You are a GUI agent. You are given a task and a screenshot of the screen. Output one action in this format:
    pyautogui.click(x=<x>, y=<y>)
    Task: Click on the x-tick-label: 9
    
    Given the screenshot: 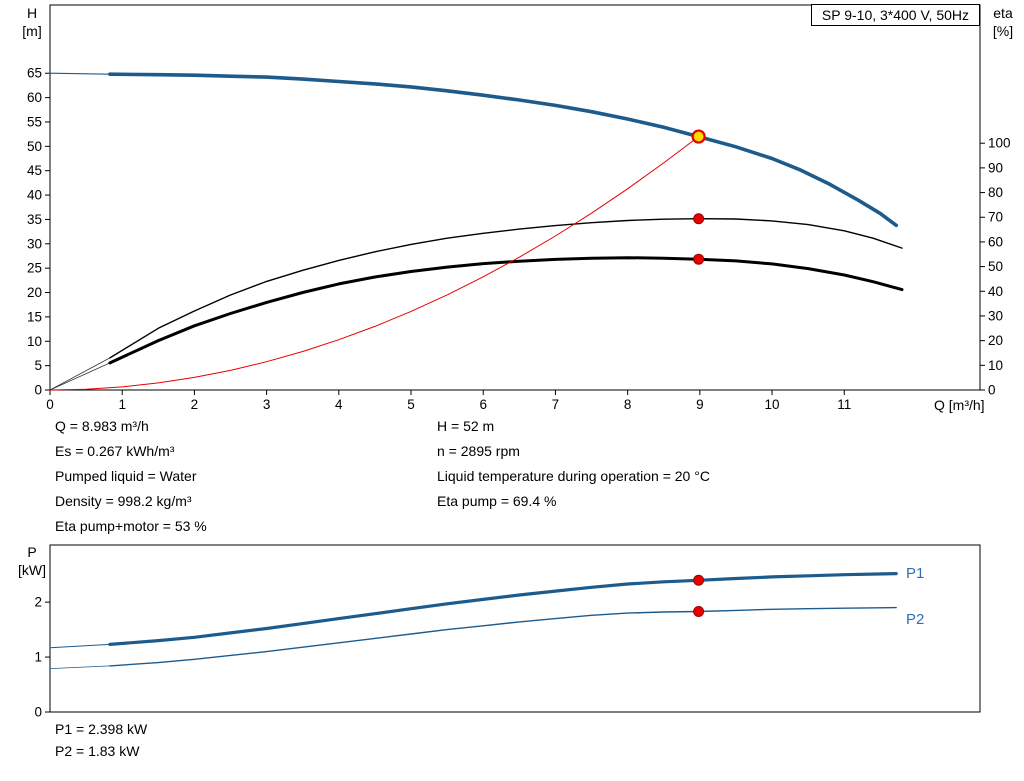 What is the action you would take?
    pyautogui.click(x=700, y=404)
    